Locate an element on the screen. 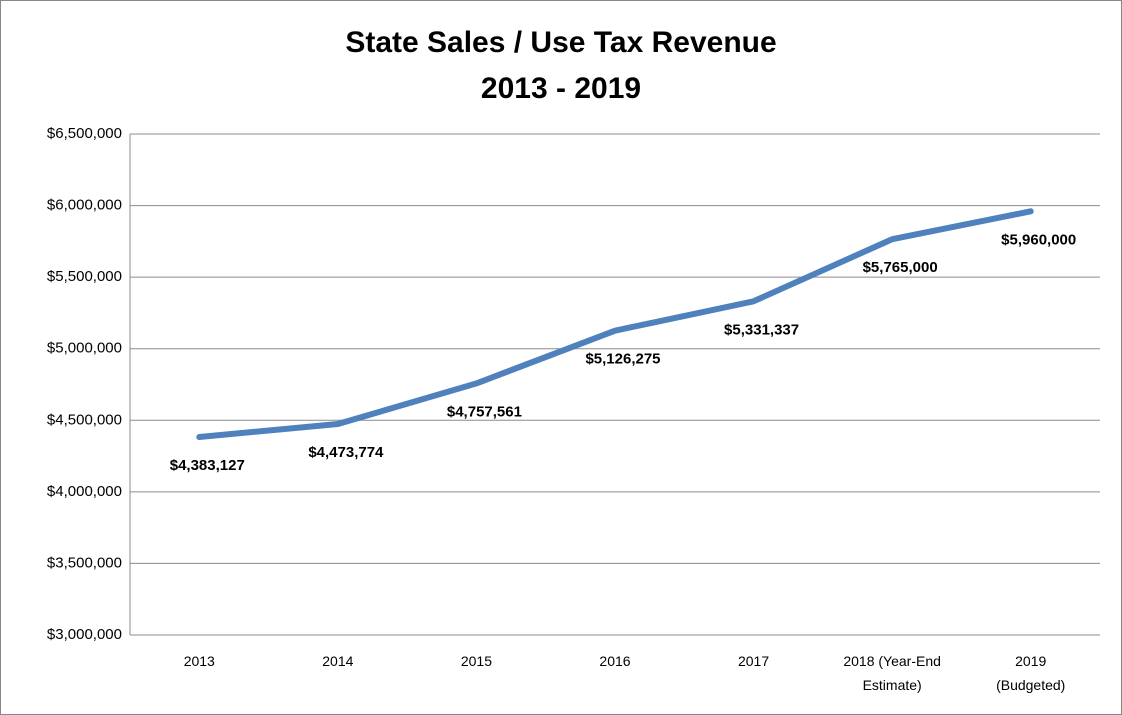 Image resolution: width=1122 pixels, height=715 pixels. chart-title: State Sales / Use Tax Revenue is located at coordinates (560, 42).